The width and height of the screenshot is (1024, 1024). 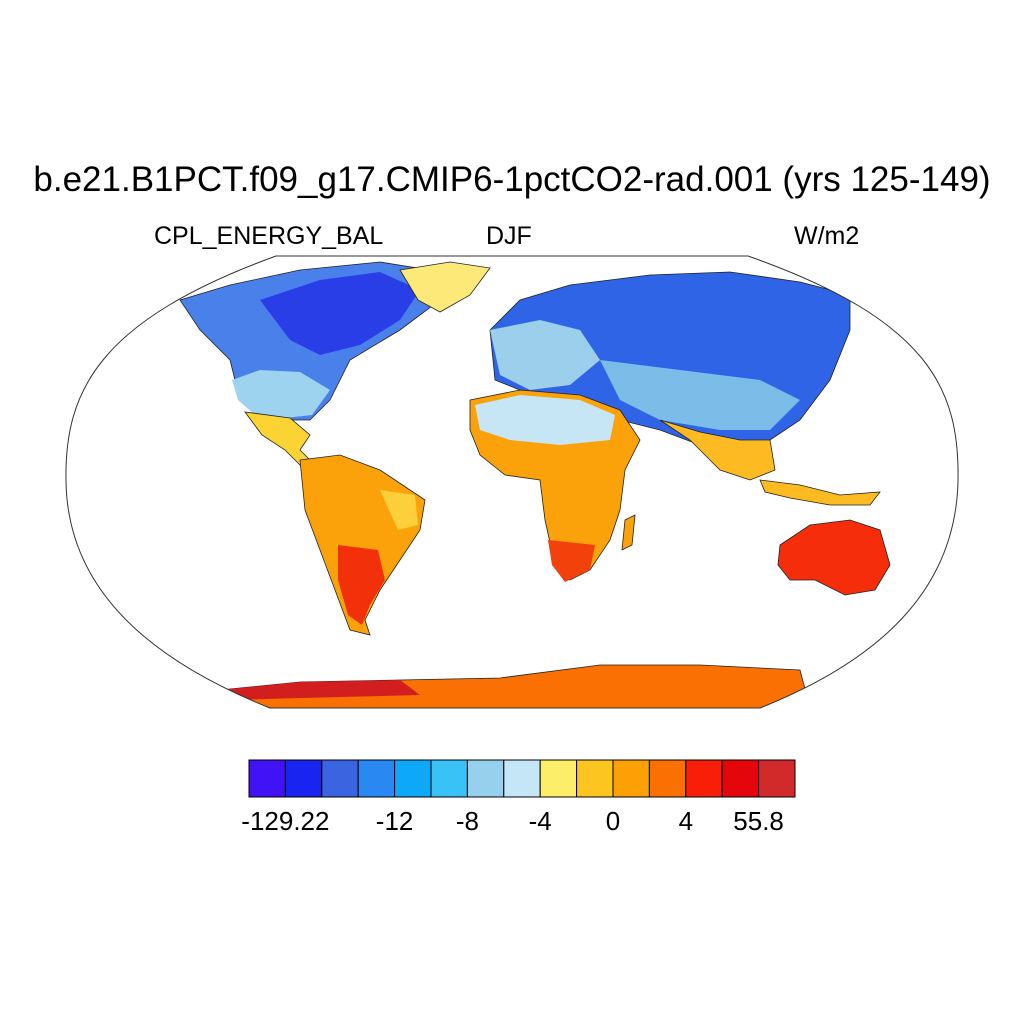 I want to click on colorbar-label: -129.22, so click(x=285, y=821).